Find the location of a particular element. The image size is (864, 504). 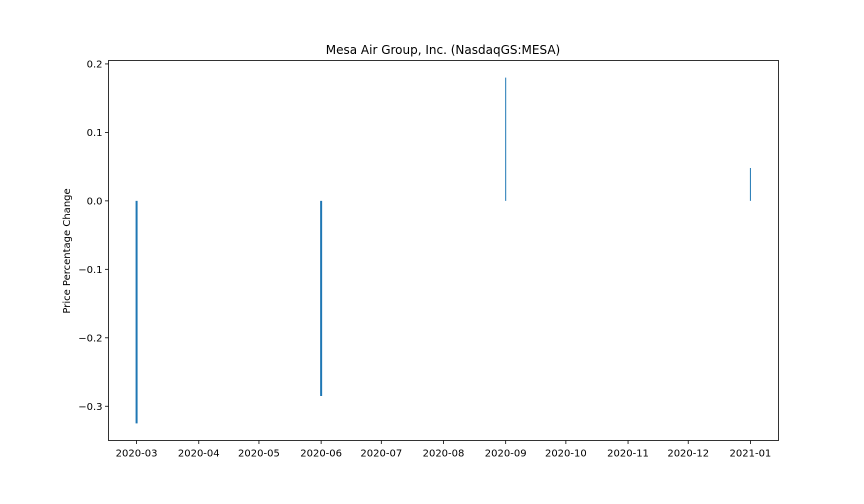

x-tick-label: 2020-08 is located at coordinates (444, 454).